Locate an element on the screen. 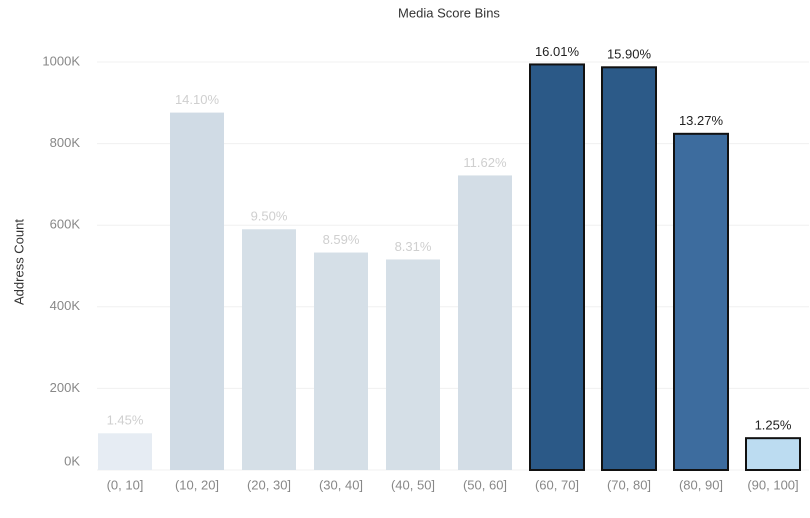 The image size is (810, 518). chart-title: Media Score Bins is located at coordinates (449, 12).